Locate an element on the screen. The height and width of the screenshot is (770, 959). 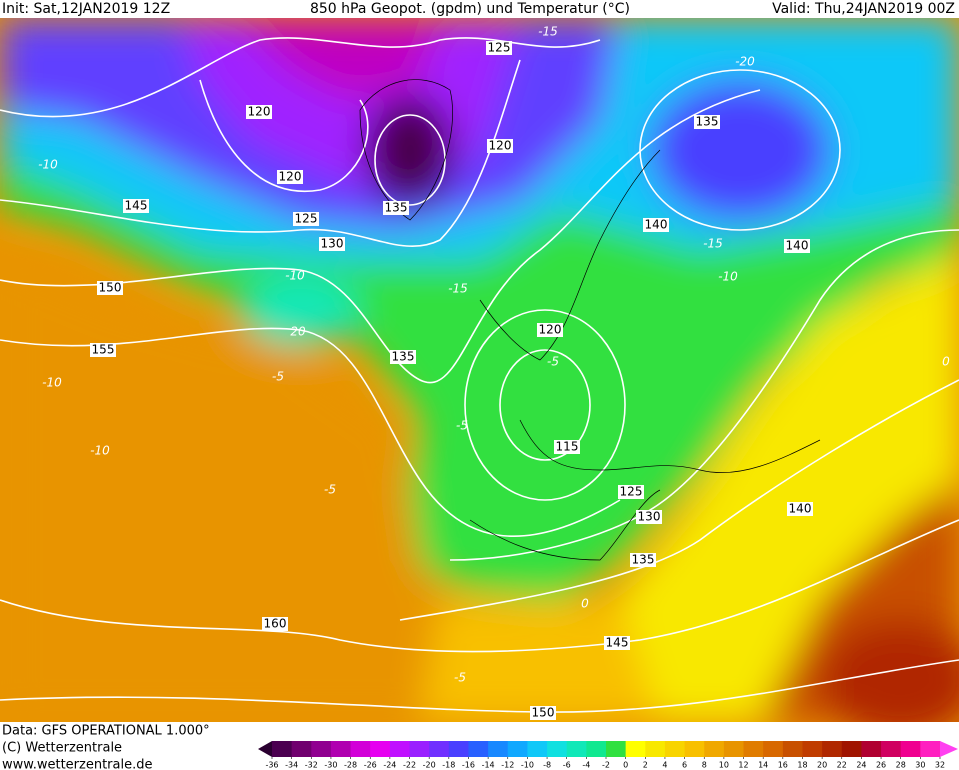
copyright: (C) Wetterzentrale is located at coordinates (62, 748).